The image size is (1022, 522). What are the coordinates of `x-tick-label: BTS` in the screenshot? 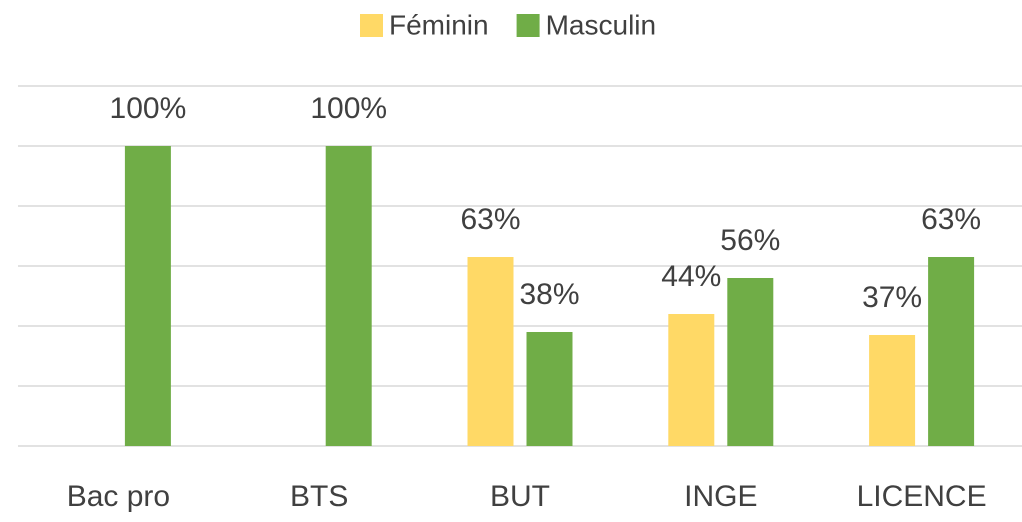 It's located at (319, 496).